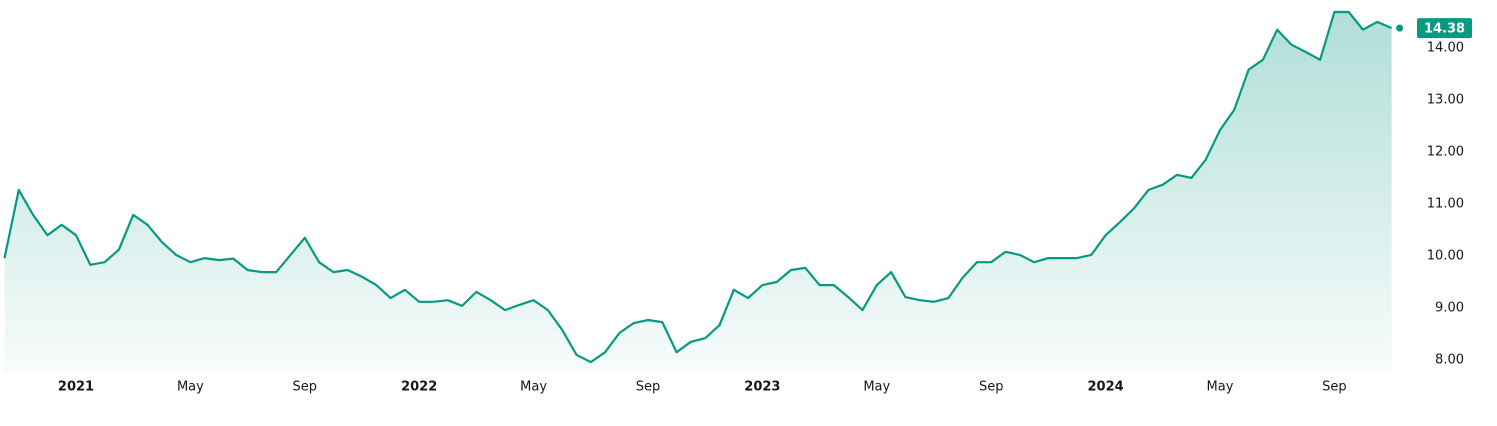 This screenshot has height=426, width=1497. I want to click on last-point, so click(1400, 28).